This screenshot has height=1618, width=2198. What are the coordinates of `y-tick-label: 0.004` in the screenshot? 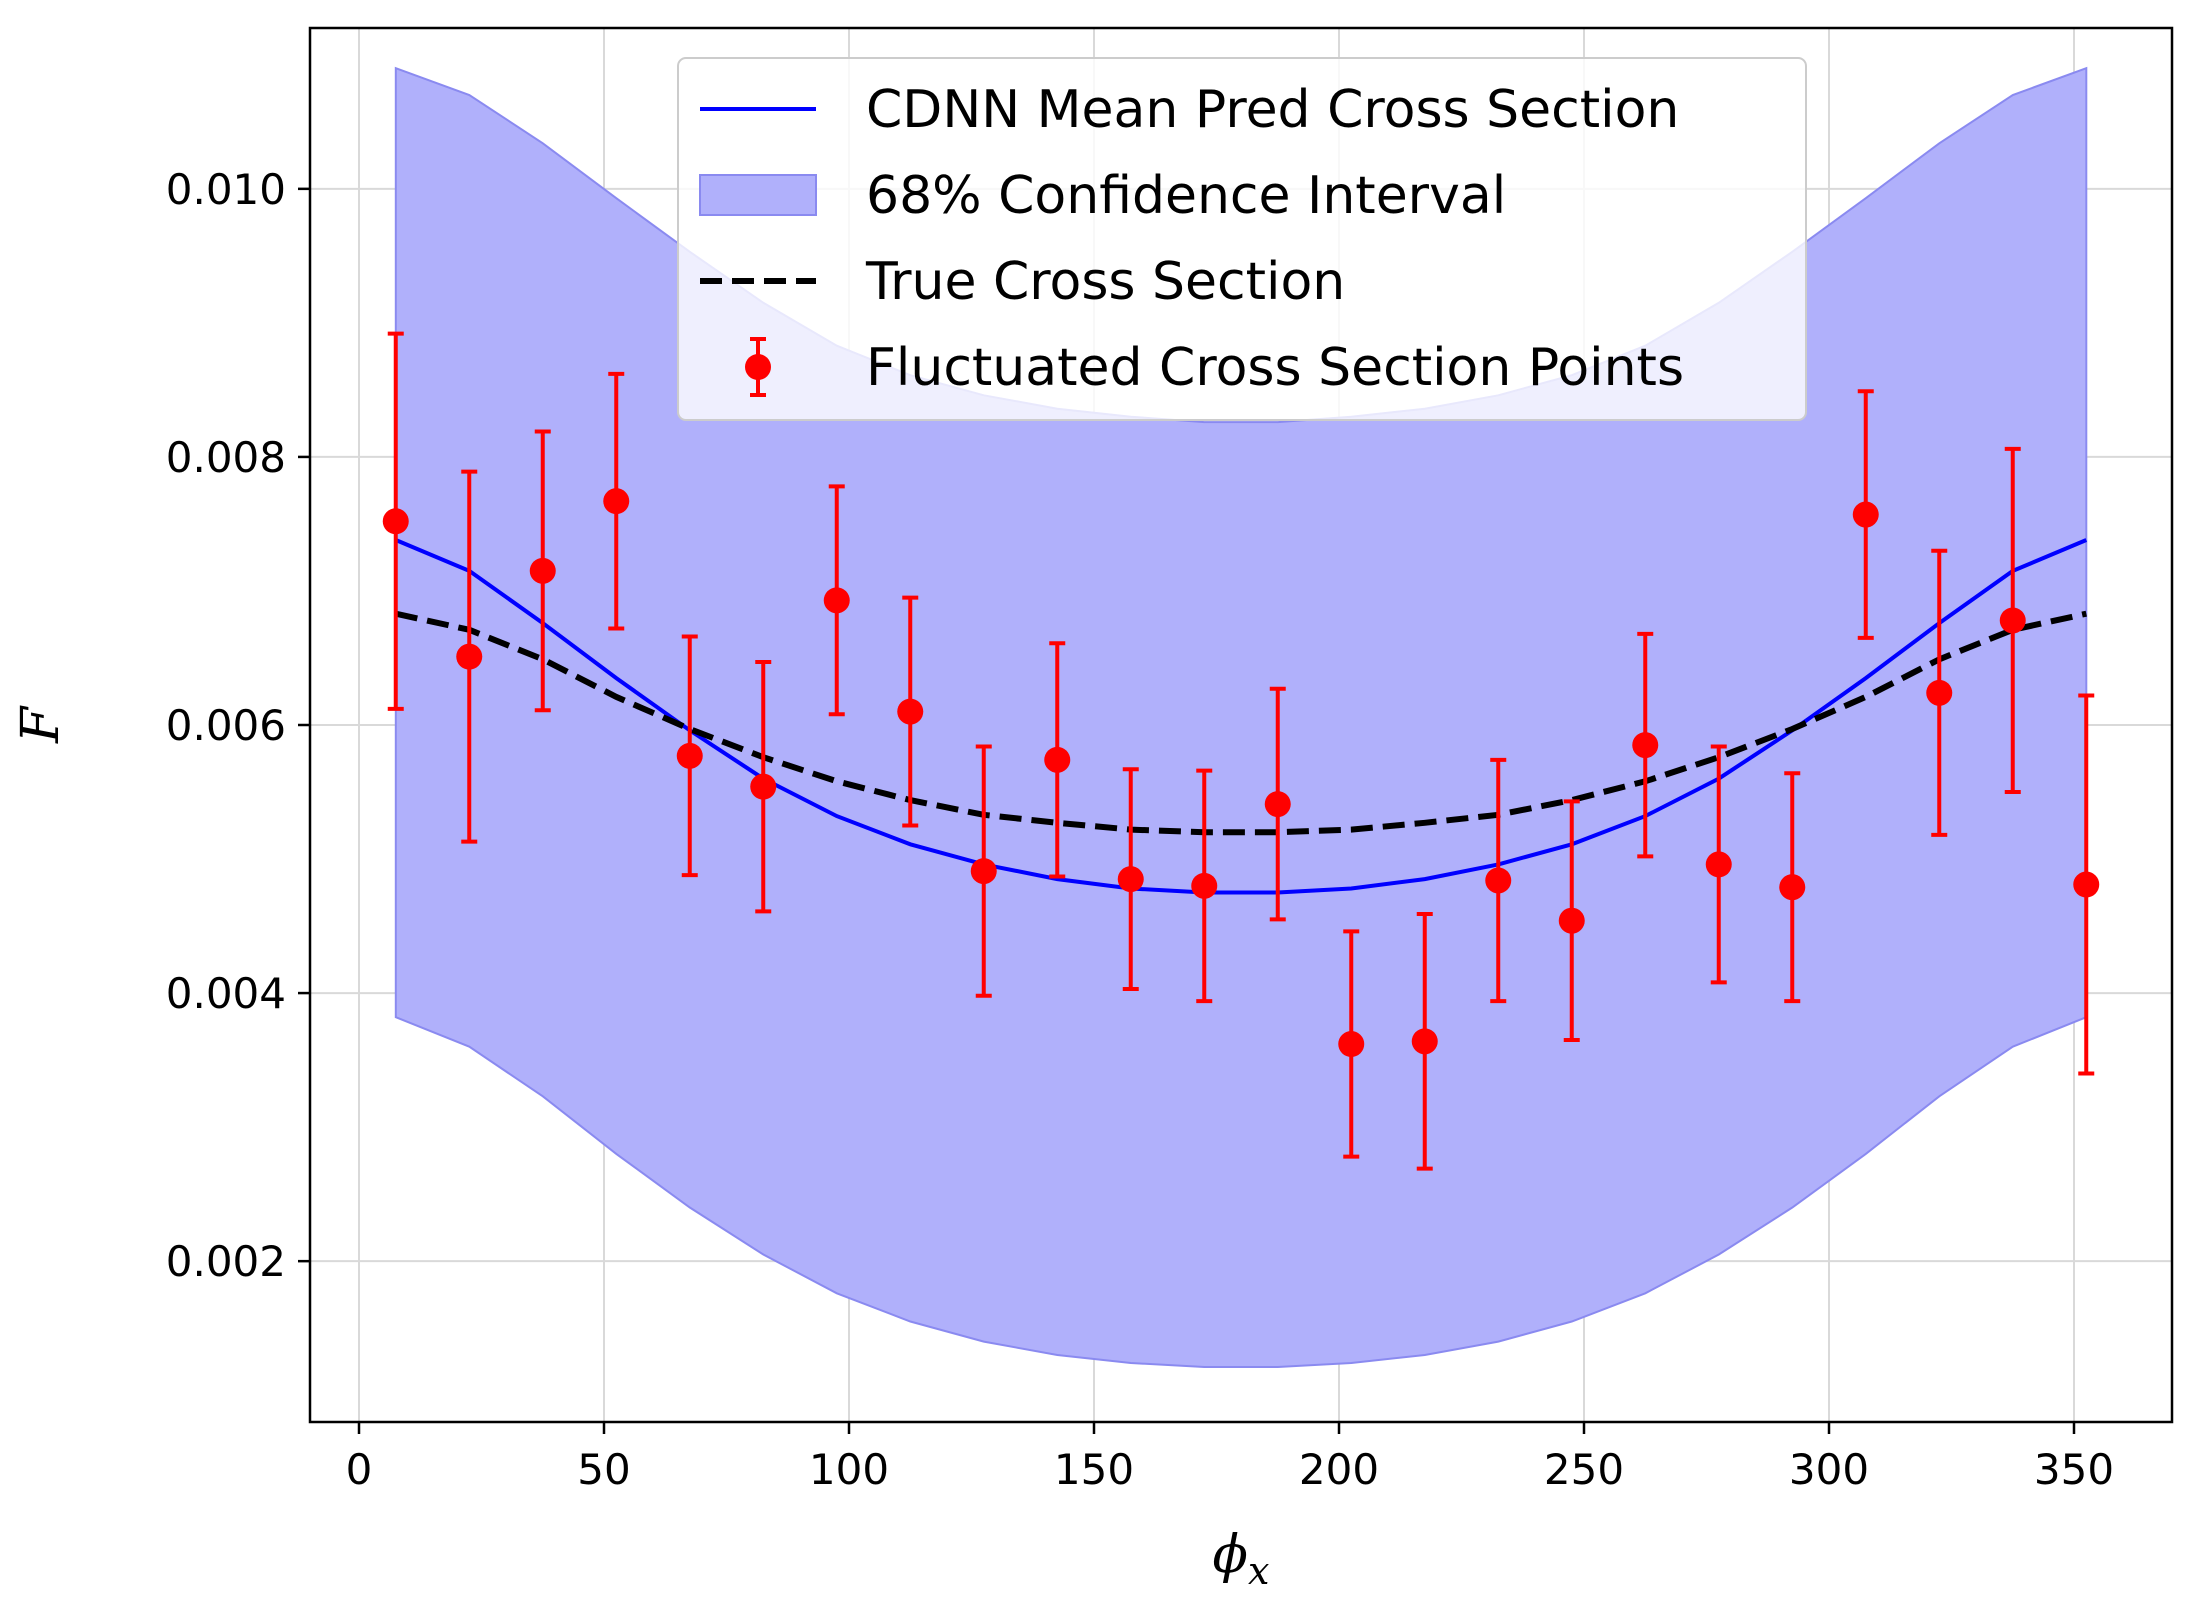 It's located at (226, 993).